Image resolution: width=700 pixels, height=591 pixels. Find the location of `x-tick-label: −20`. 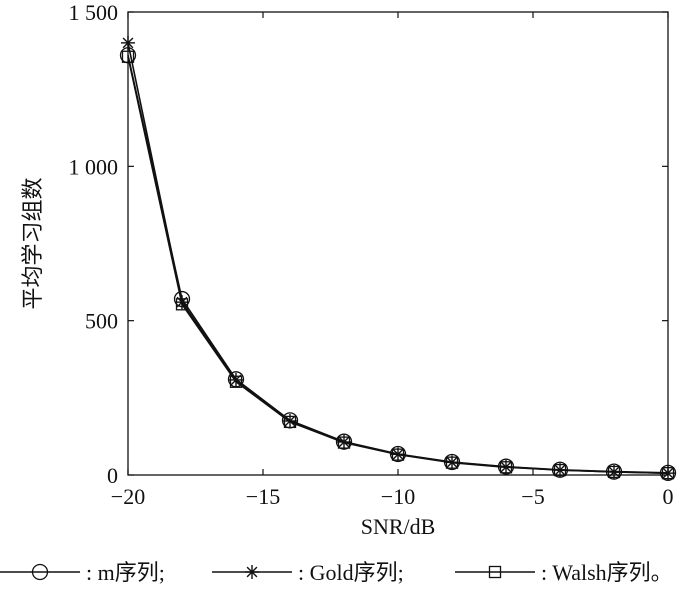

x-tick-label: −20 is located at coordinates (128, 496).